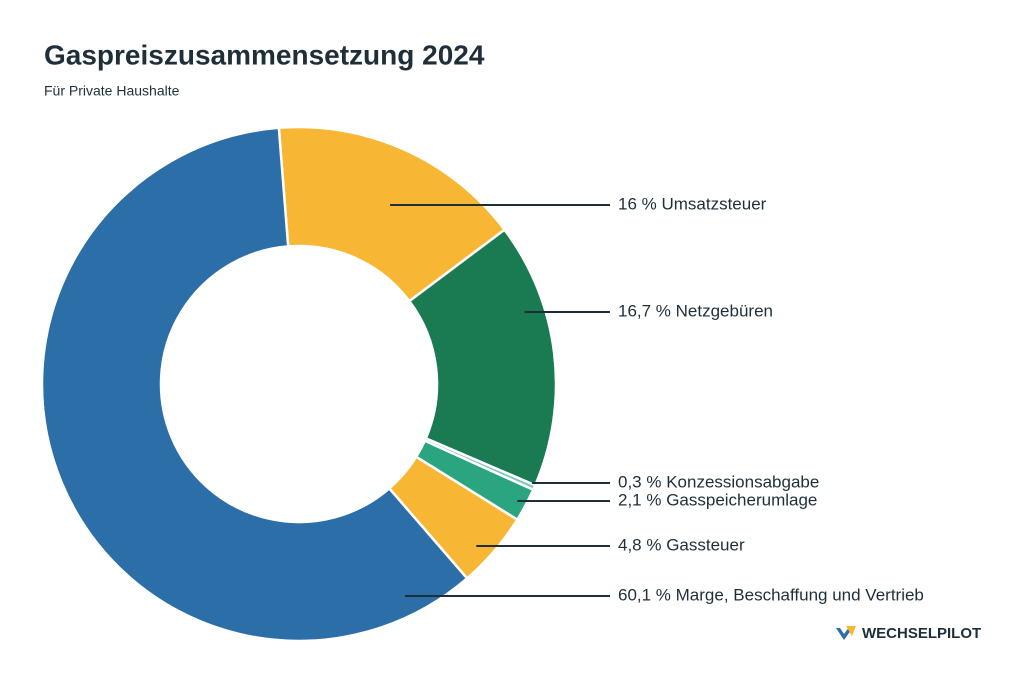  Describe the element at coordinates (112, 91) in the screenshot. I see `chart-subtitle: Für Private Haushalte` at that location.